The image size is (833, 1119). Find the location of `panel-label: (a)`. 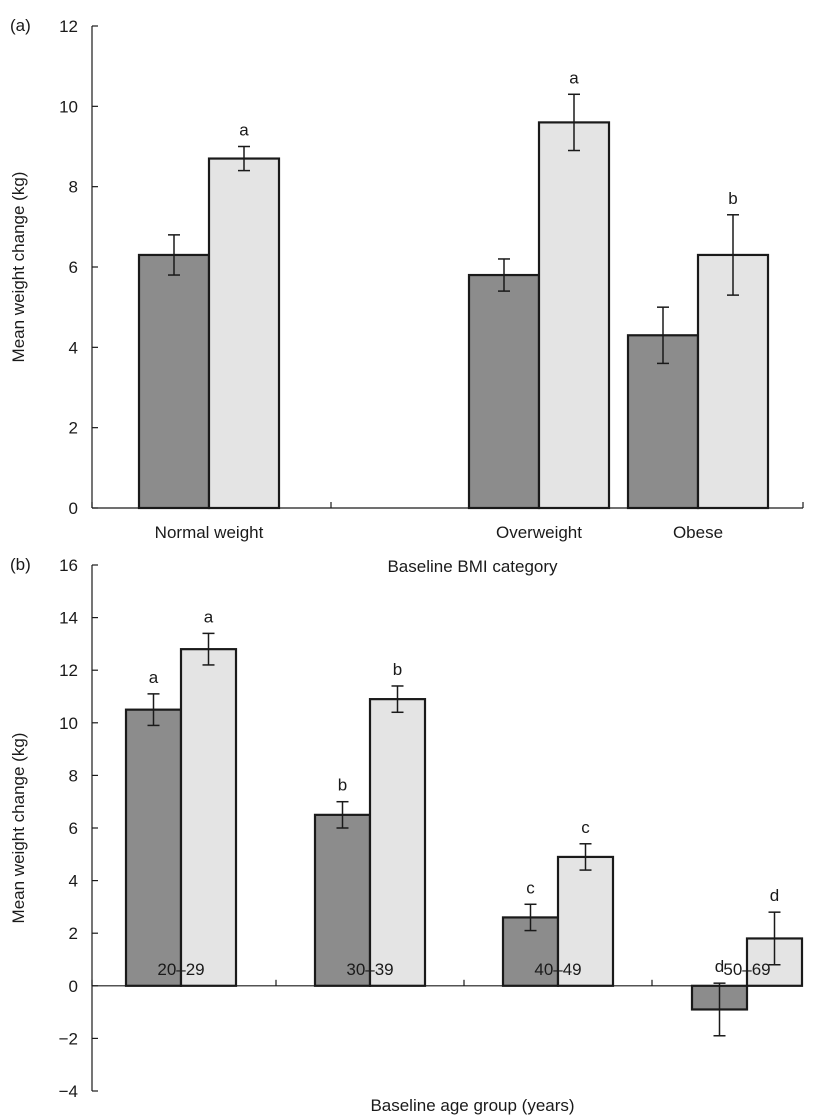

panel-label: (a) is located at coordinates (20, 25).